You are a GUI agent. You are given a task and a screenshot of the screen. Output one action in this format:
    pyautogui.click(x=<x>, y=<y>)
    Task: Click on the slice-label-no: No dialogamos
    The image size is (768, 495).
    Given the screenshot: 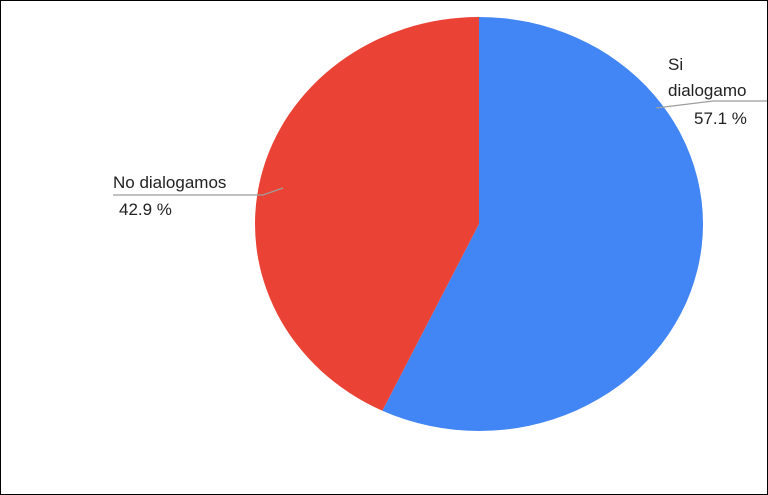 What is the action you would take?
    pyautogui.click(x=169, y=182)
    